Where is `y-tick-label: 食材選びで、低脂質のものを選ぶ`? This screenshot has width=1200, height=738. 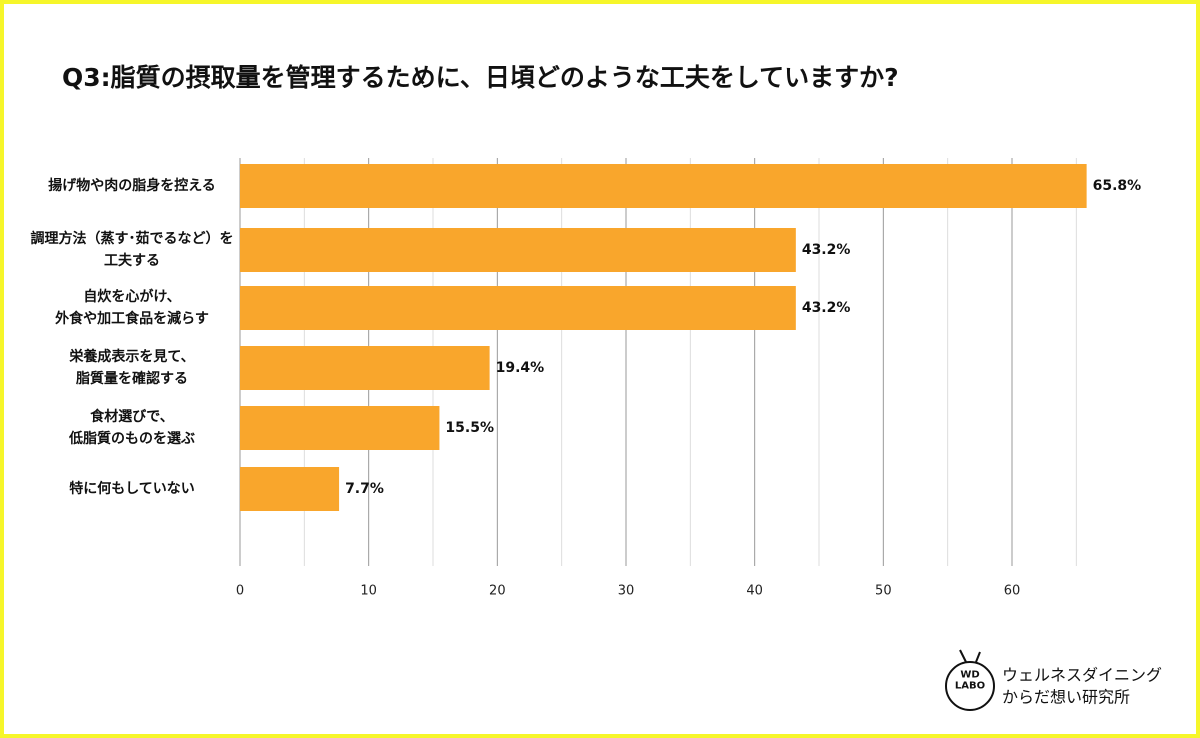
y-tick-label: 食材選びで、低脂質のものを選ぶ is located at coordinates (131, 427).